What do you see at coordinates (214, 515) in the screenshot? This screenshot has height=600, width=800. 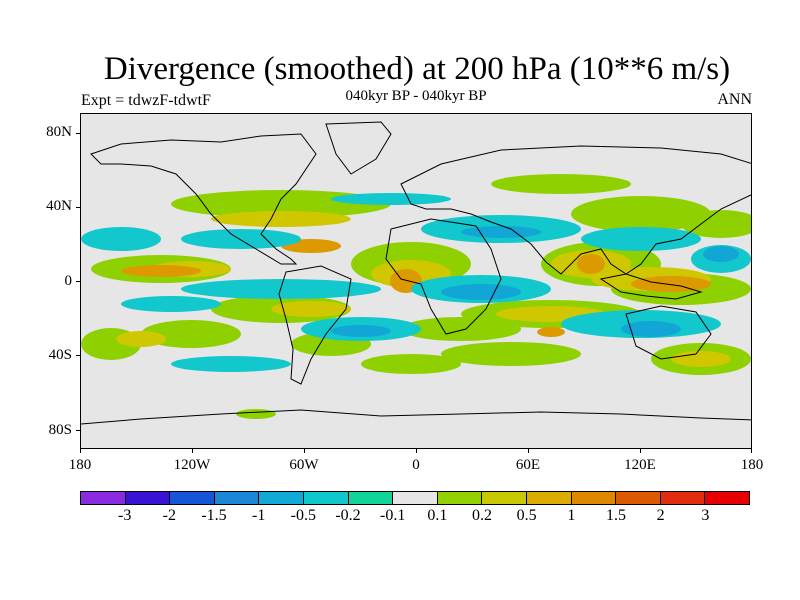 I see `colorbar-label: -1.5` at bounding box center [214, 515].